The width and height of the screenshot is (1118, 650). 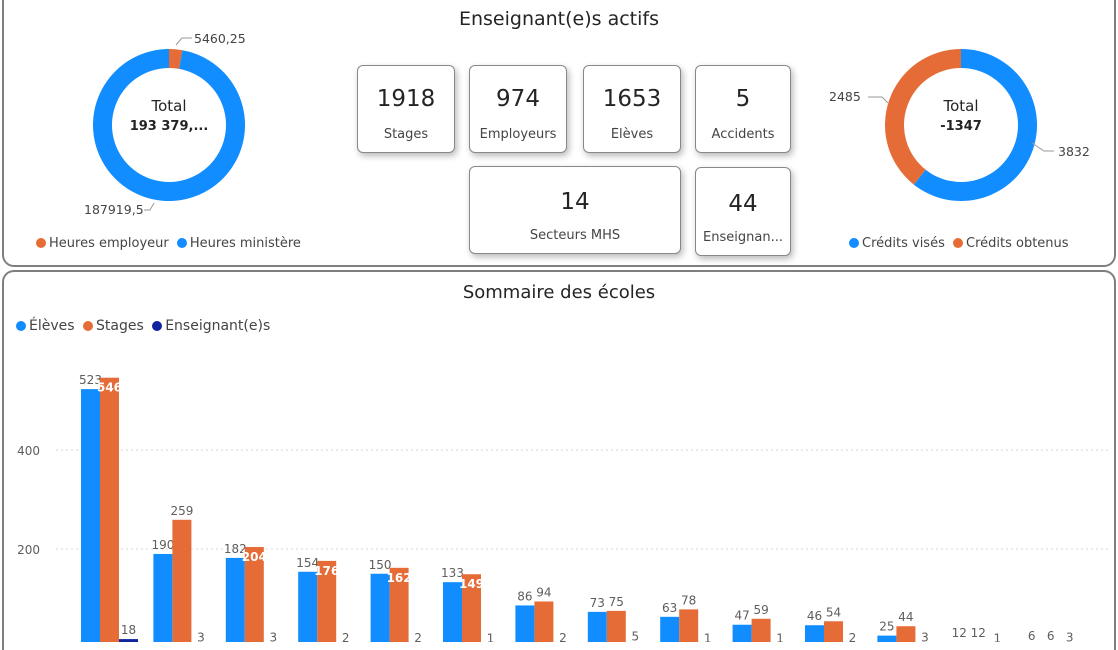 I want to click on data-label-2-12: 1, so click(x=997, y=637).